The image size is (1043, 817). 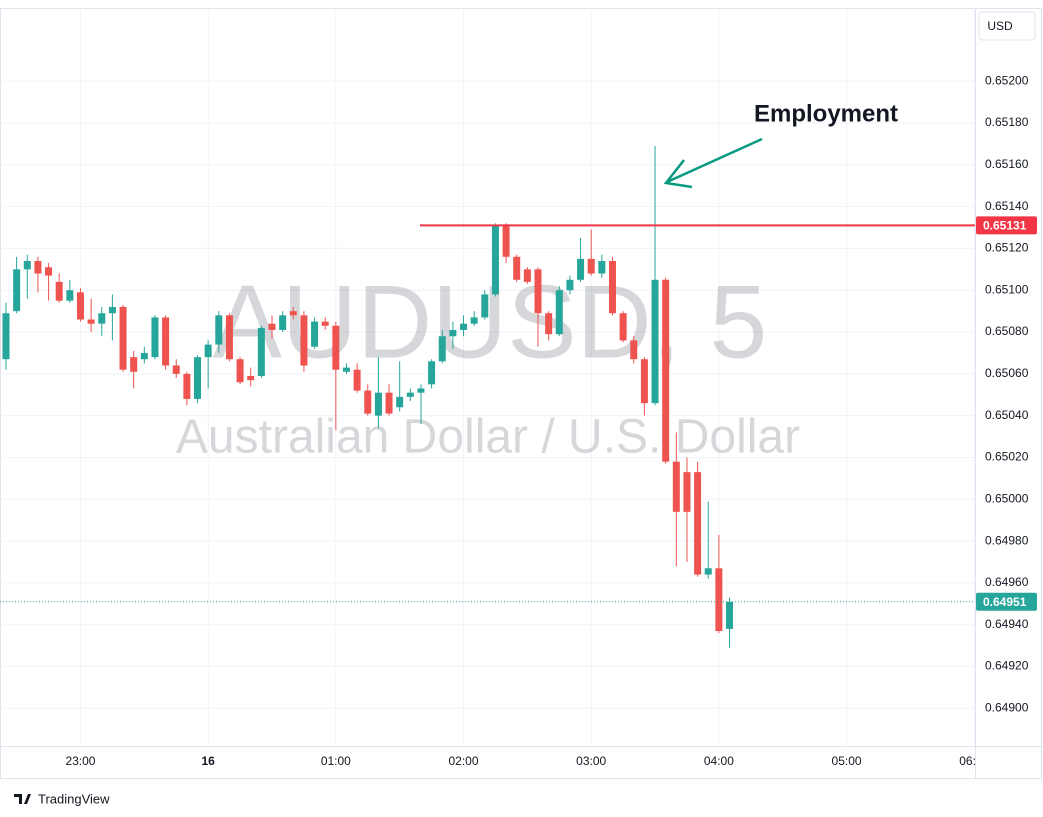 What do you see at coordinates (1007, 122) in the screenshot?
I see `y-tick-label: 0.65180` at bounding box center [1007, 122].